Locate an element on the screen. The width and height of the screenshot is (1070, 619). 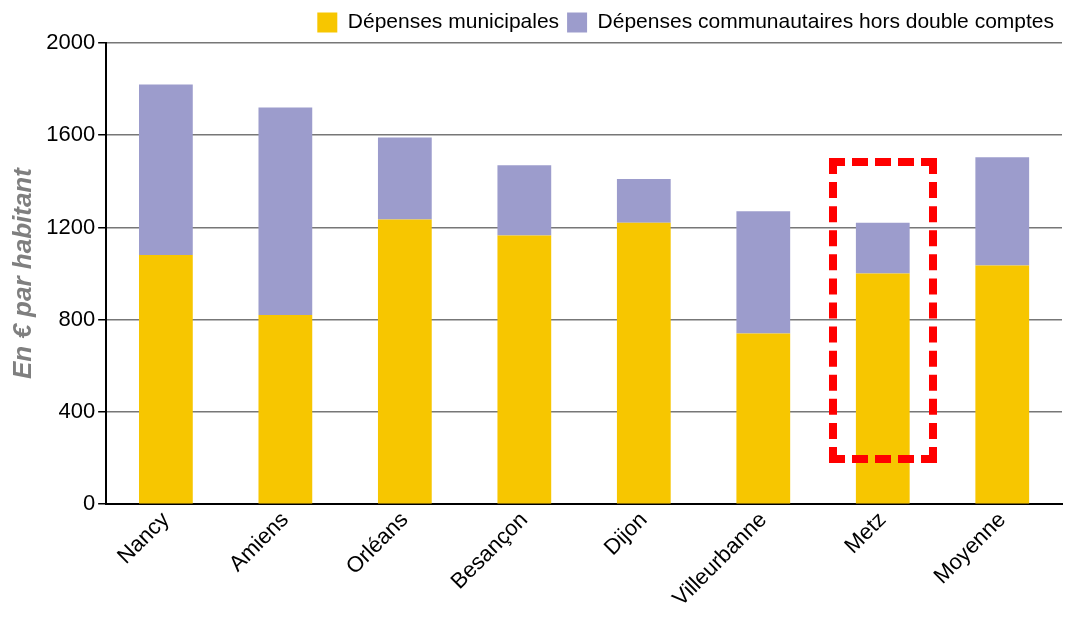
y-tick-label: 2000 is located at coordinates (71, 42).